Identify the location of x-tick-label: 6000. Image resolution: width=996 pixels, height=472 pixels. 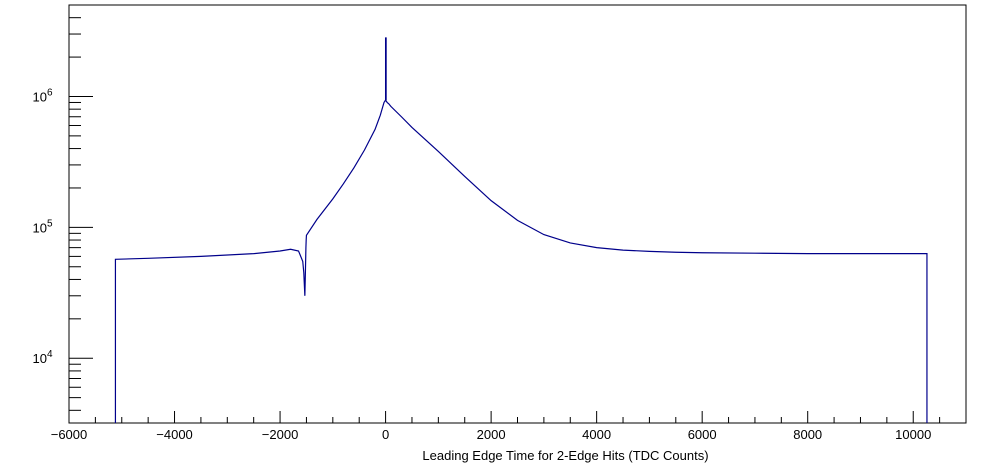
(702, 434).